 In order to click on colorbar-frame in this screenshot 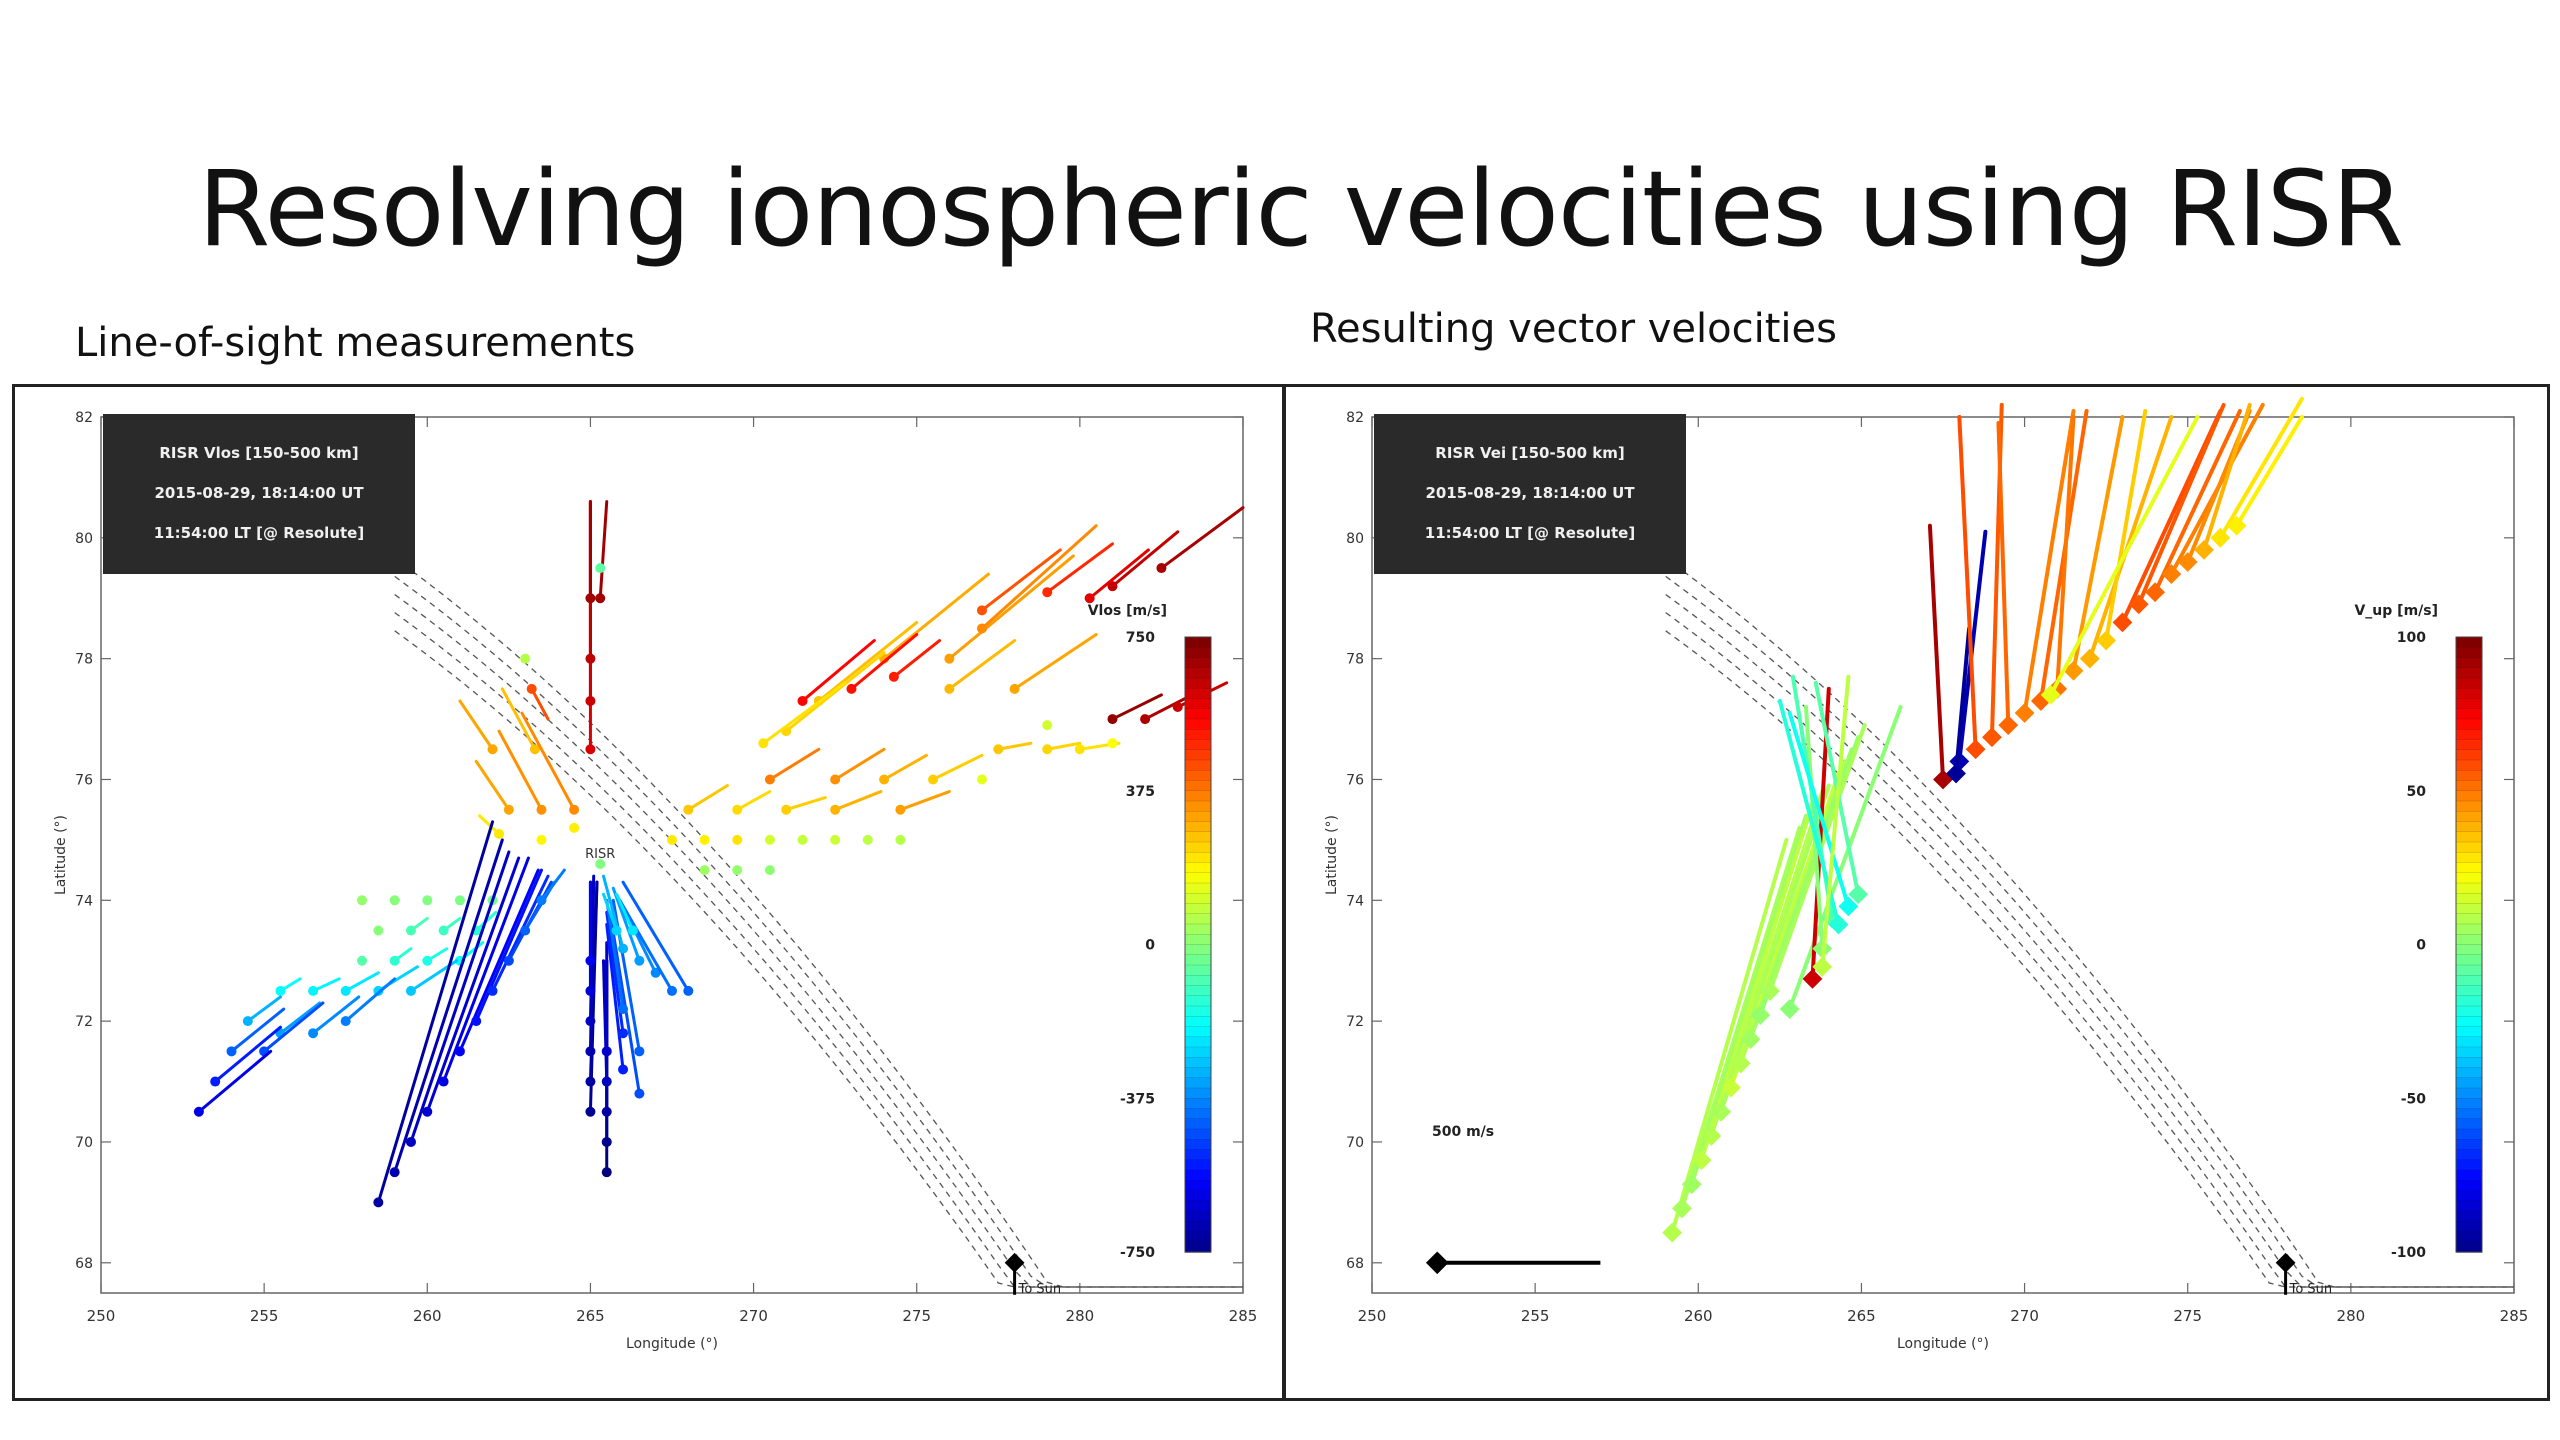, I will do `click(1198, 944)`.